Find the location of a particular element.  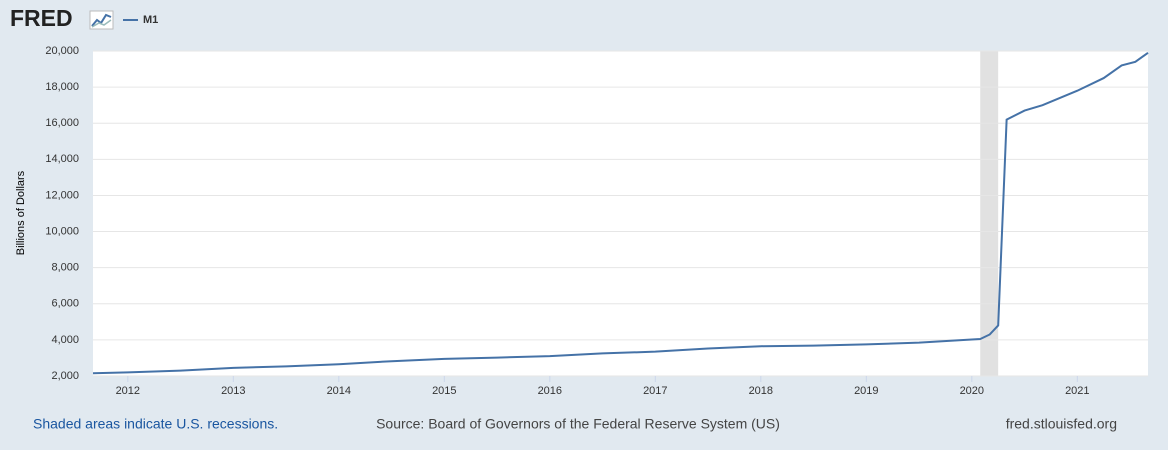

y-tick-label: 10,000 is located at coordinates (62, 231).